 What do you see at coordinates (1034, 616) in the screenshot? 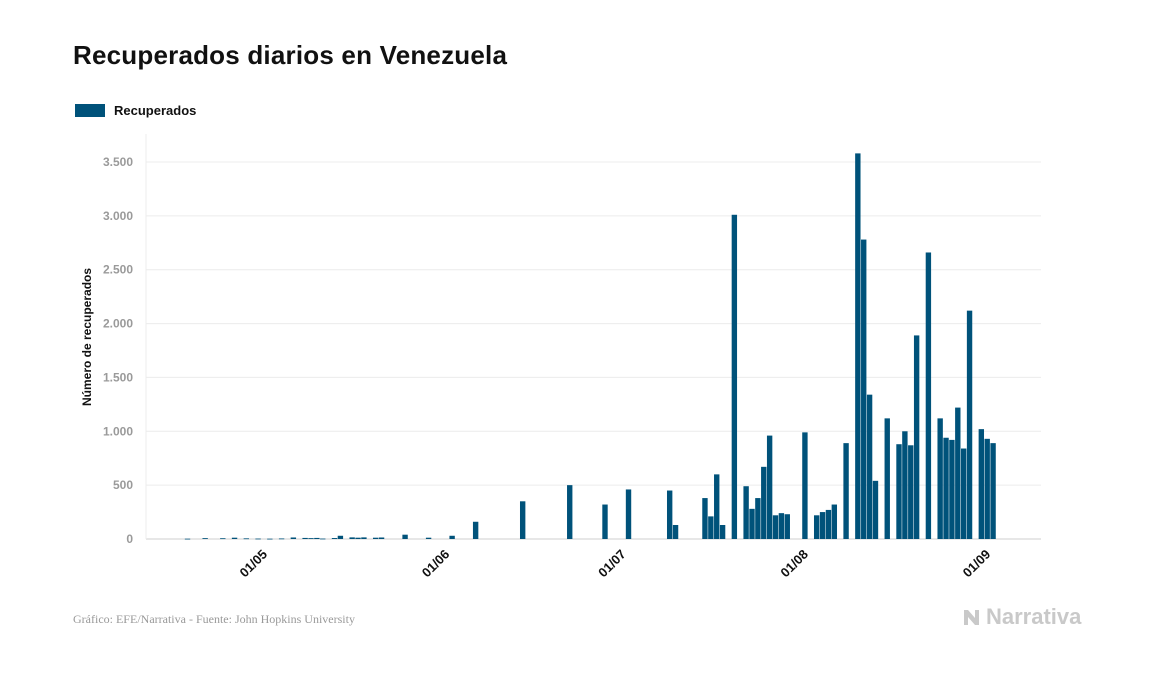
I see `brand-name: Narrativa` at bounding box center [1034, 616].